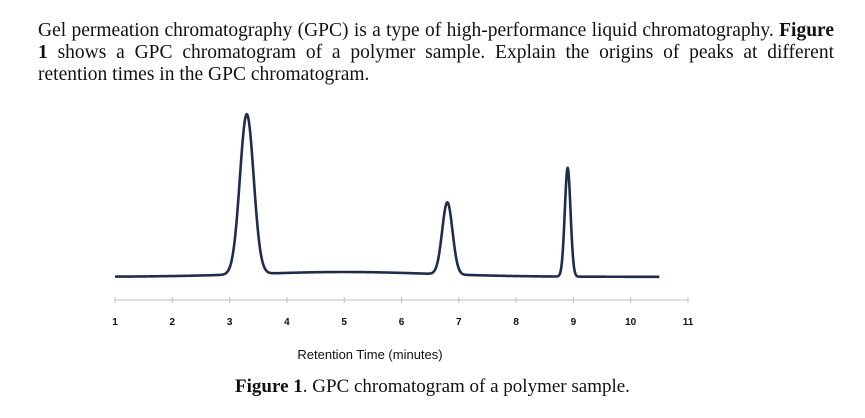 This screenshot has height=418, width=865. What do you see at coordinates (173, 322) in the screenshot?
I see `x-tick-label: 2` at bounding box center [173, 322].